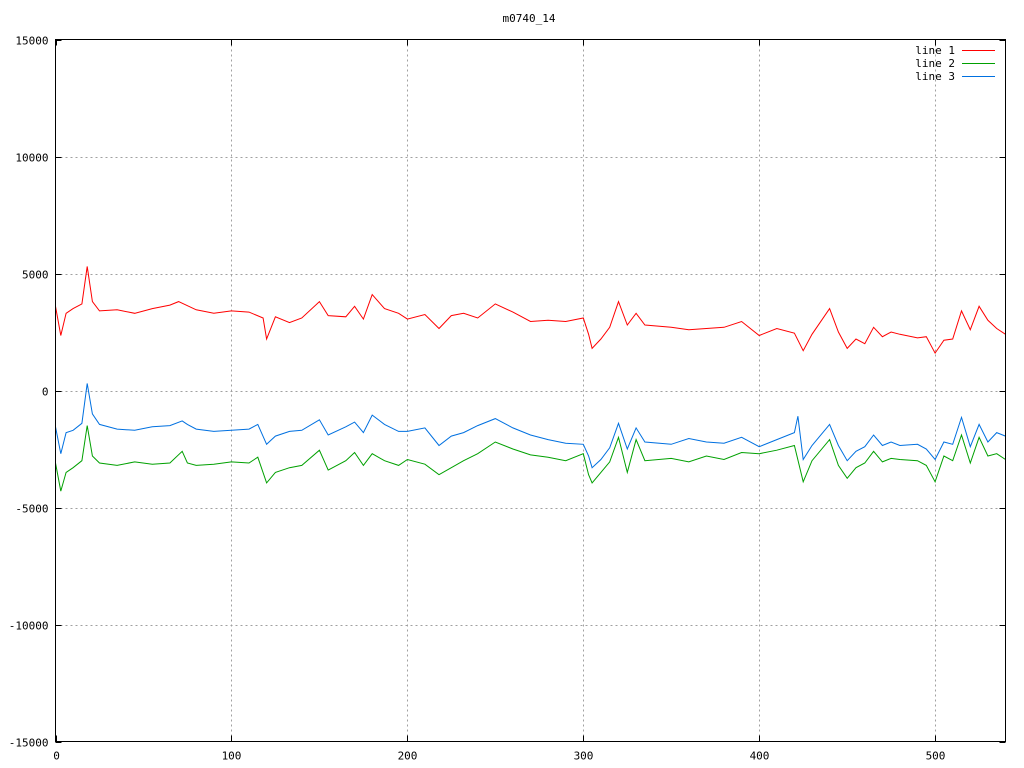 Image resolution: width=1024 pixels, height=768 pixels. Describe the element at coordinates (232, 756) in the screenshot. I see `x-tick-label: 100` at that location.